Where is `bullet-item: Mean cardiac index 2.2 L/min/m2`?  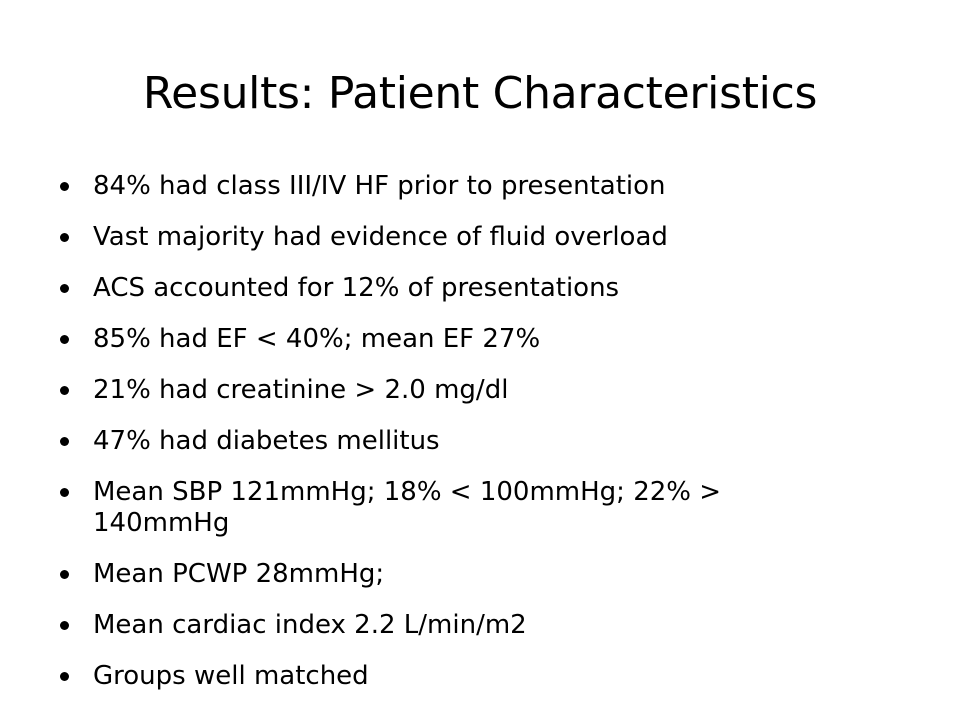
bullet-item: Mean cardiac index 2.2 L/min/m2 is located at coordinates (480, 625).